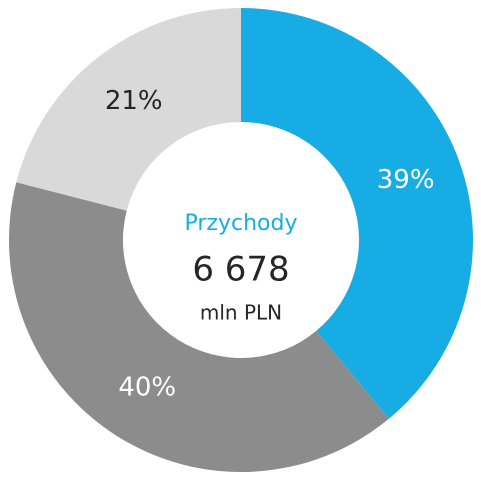 This screenshot has height=481, width=481. Describe the element at coordinates (134, 101) in the screenshot. I see `data-label: 21%` at that location.